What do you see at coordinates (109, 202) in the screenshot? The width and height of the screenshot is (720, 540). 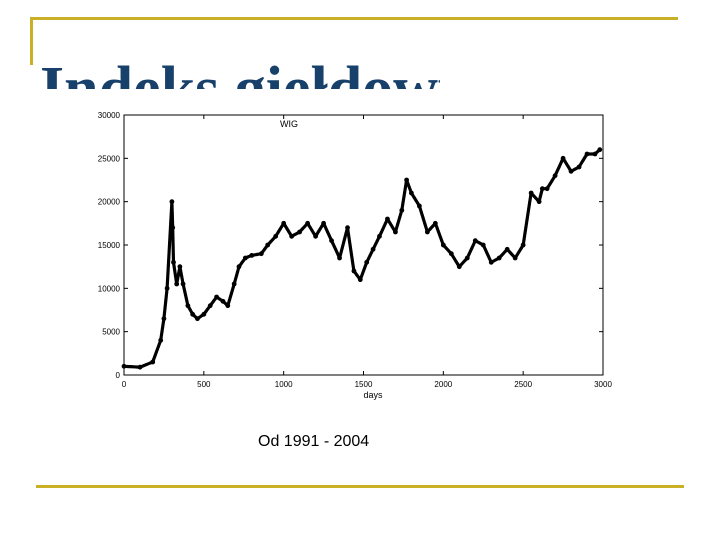 I see `y-tick-label: 20000` at bounding box center [109, 202].